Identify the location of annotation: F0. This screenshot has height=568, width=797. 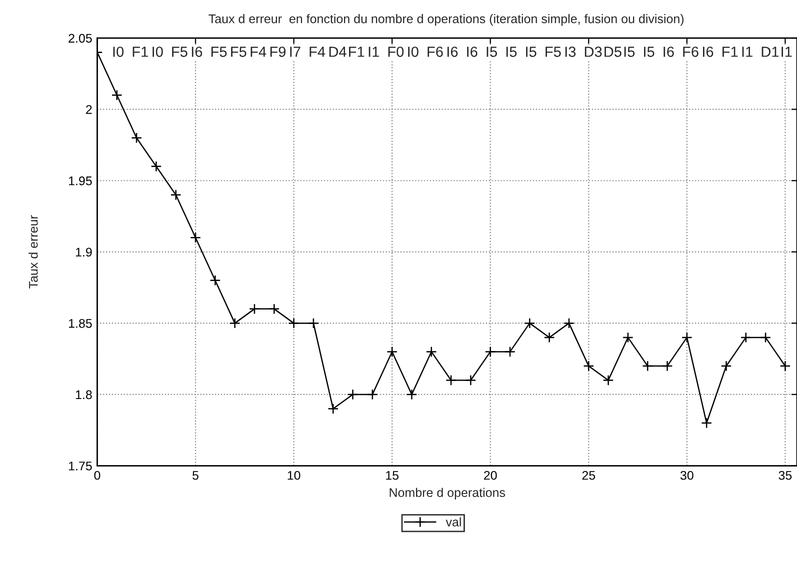
(396, 51).